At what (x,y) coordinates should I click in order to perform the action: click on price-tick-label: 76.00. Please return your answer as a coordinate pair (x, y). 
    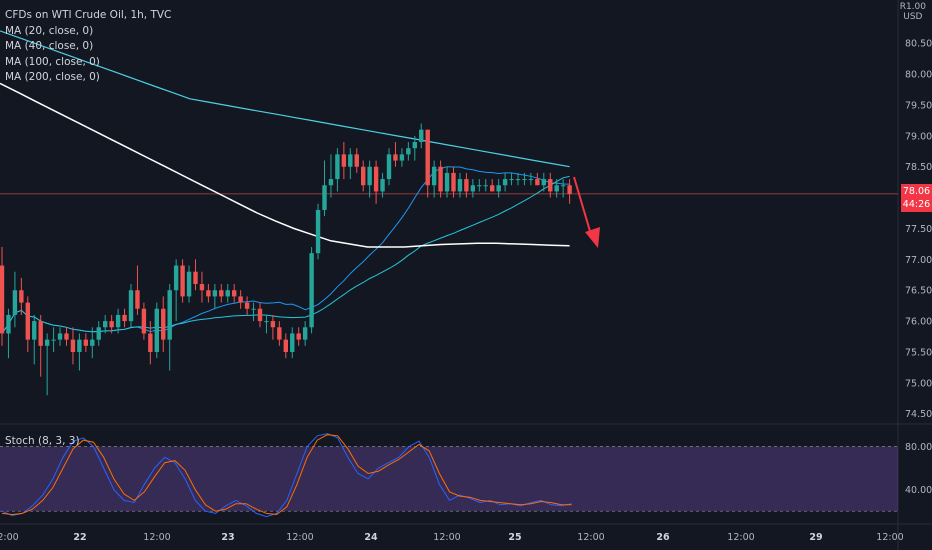
    Looking at the image, I should click on (918, 322).